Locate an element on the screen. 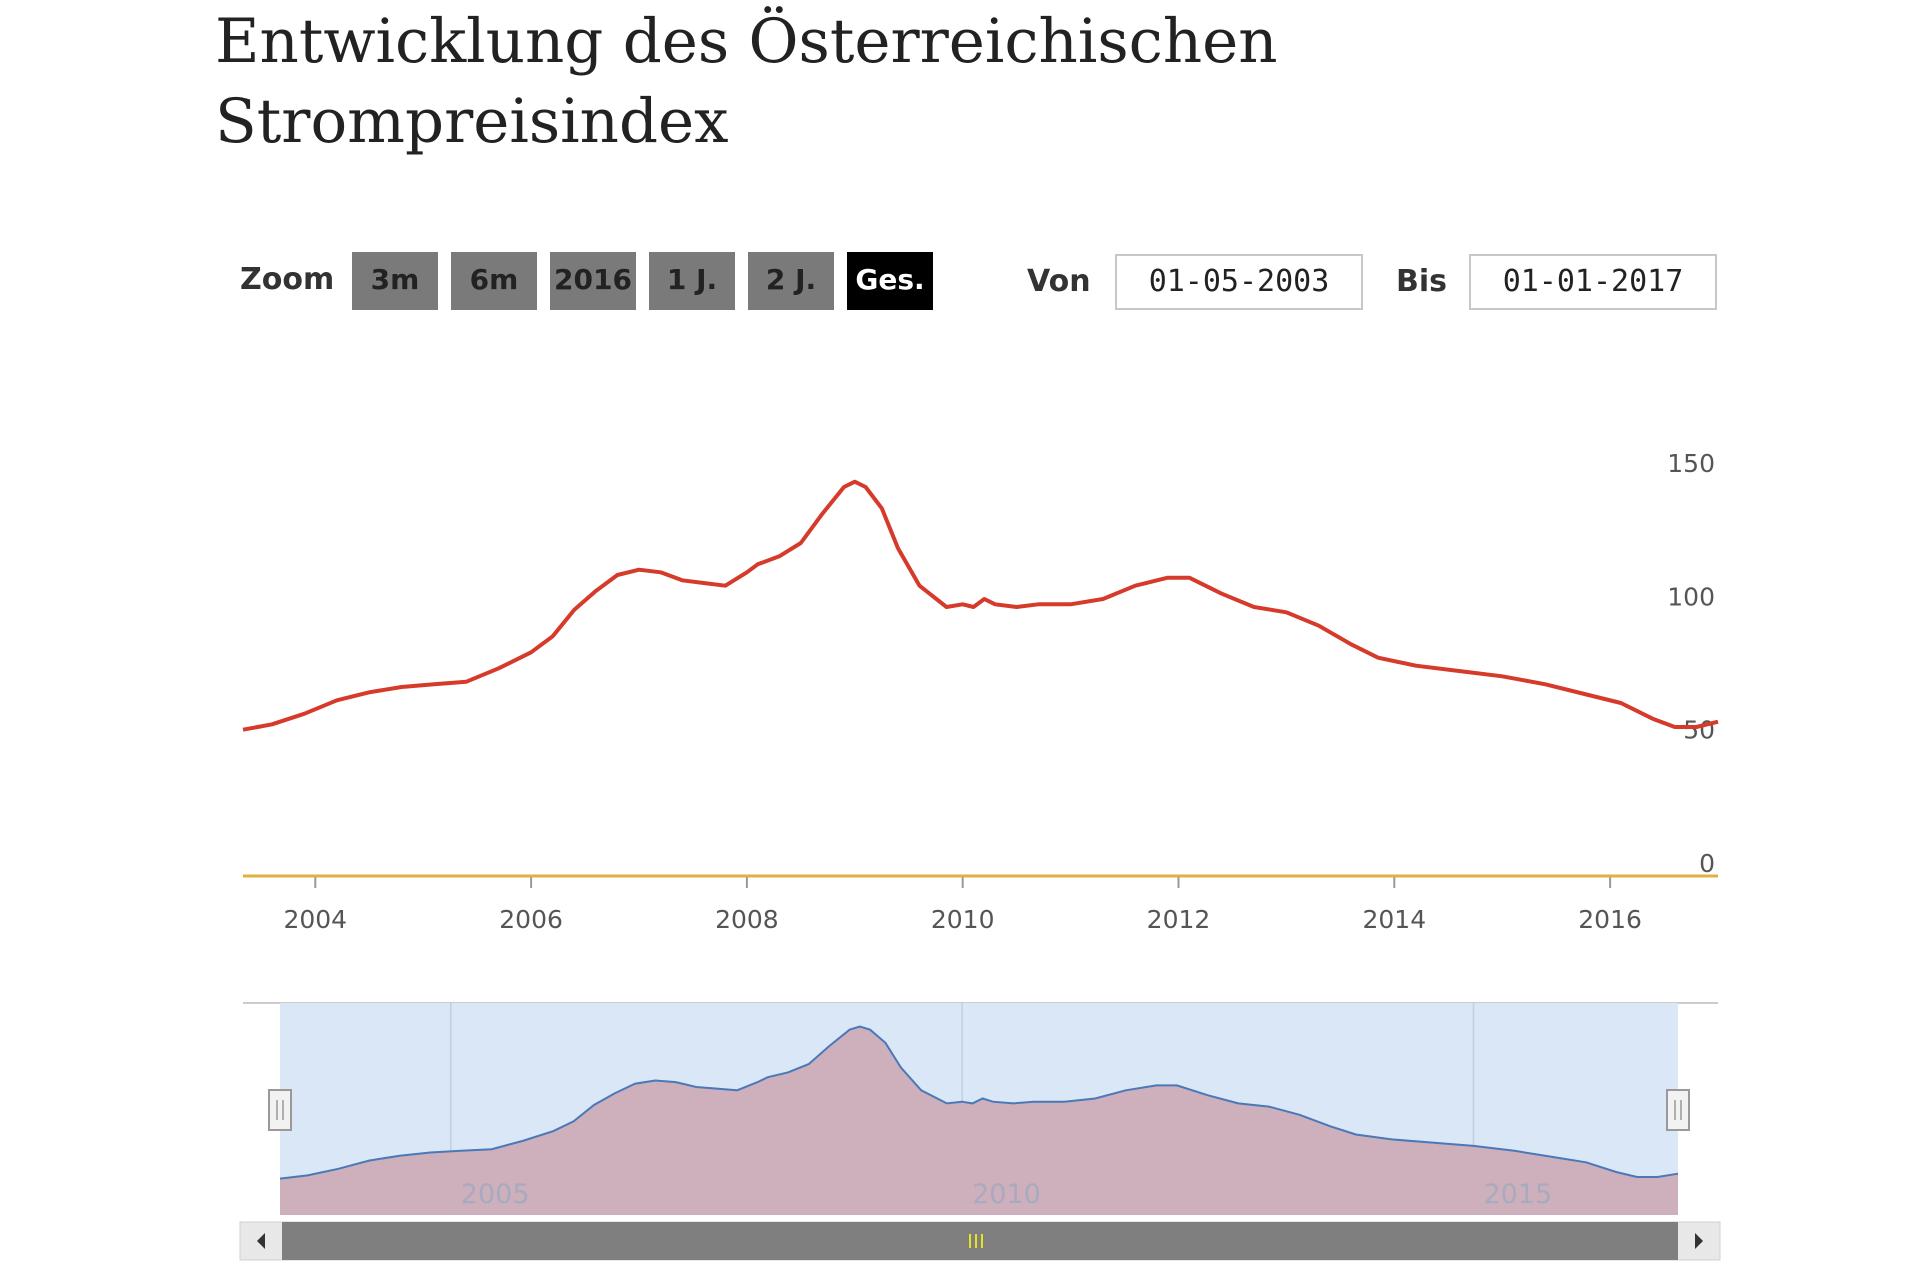 Image resolution: width=1920 pixels, height=1279 pixels. y-tick-label: 50 is located at coordinates (1699, 730).